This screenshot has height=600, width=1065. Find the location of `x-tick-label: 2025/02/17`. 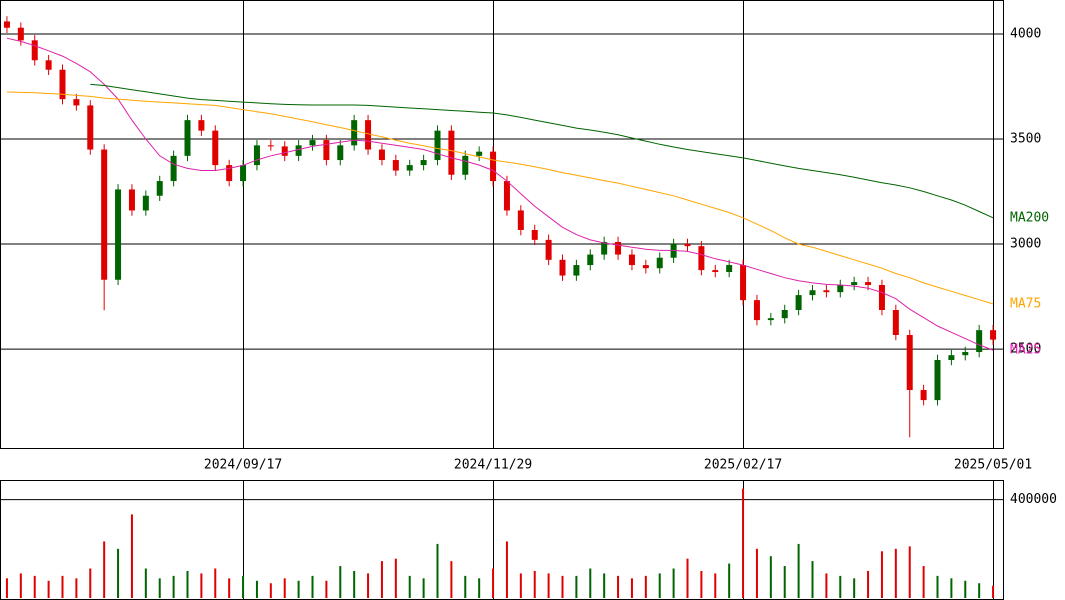

x-tick-label: 2025/02/17 is located at coordinates (743, 465).